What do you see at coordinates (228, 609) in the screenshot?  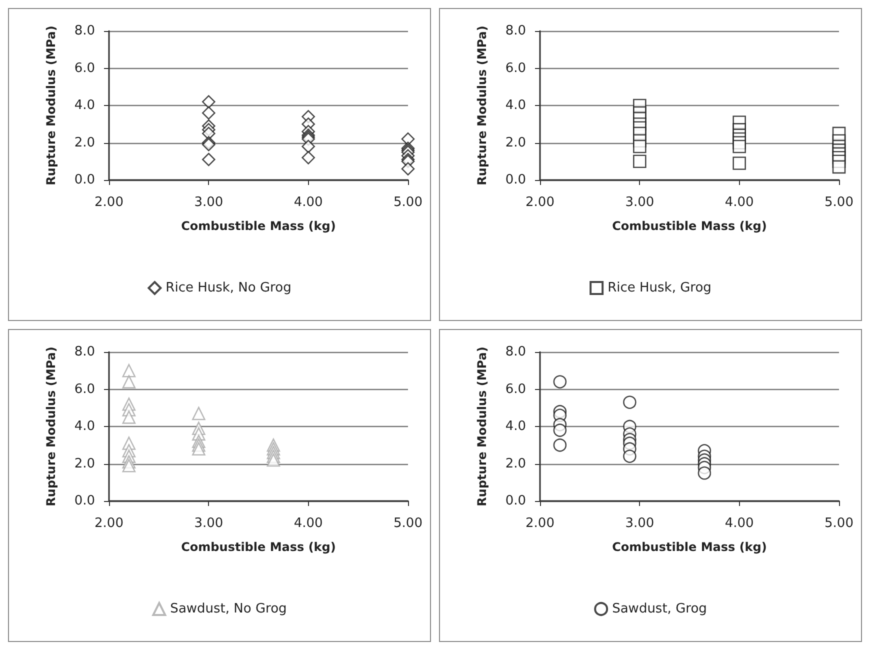 I see `legend-label: Sawdust, No Grog` at bounding box center [228, 609].